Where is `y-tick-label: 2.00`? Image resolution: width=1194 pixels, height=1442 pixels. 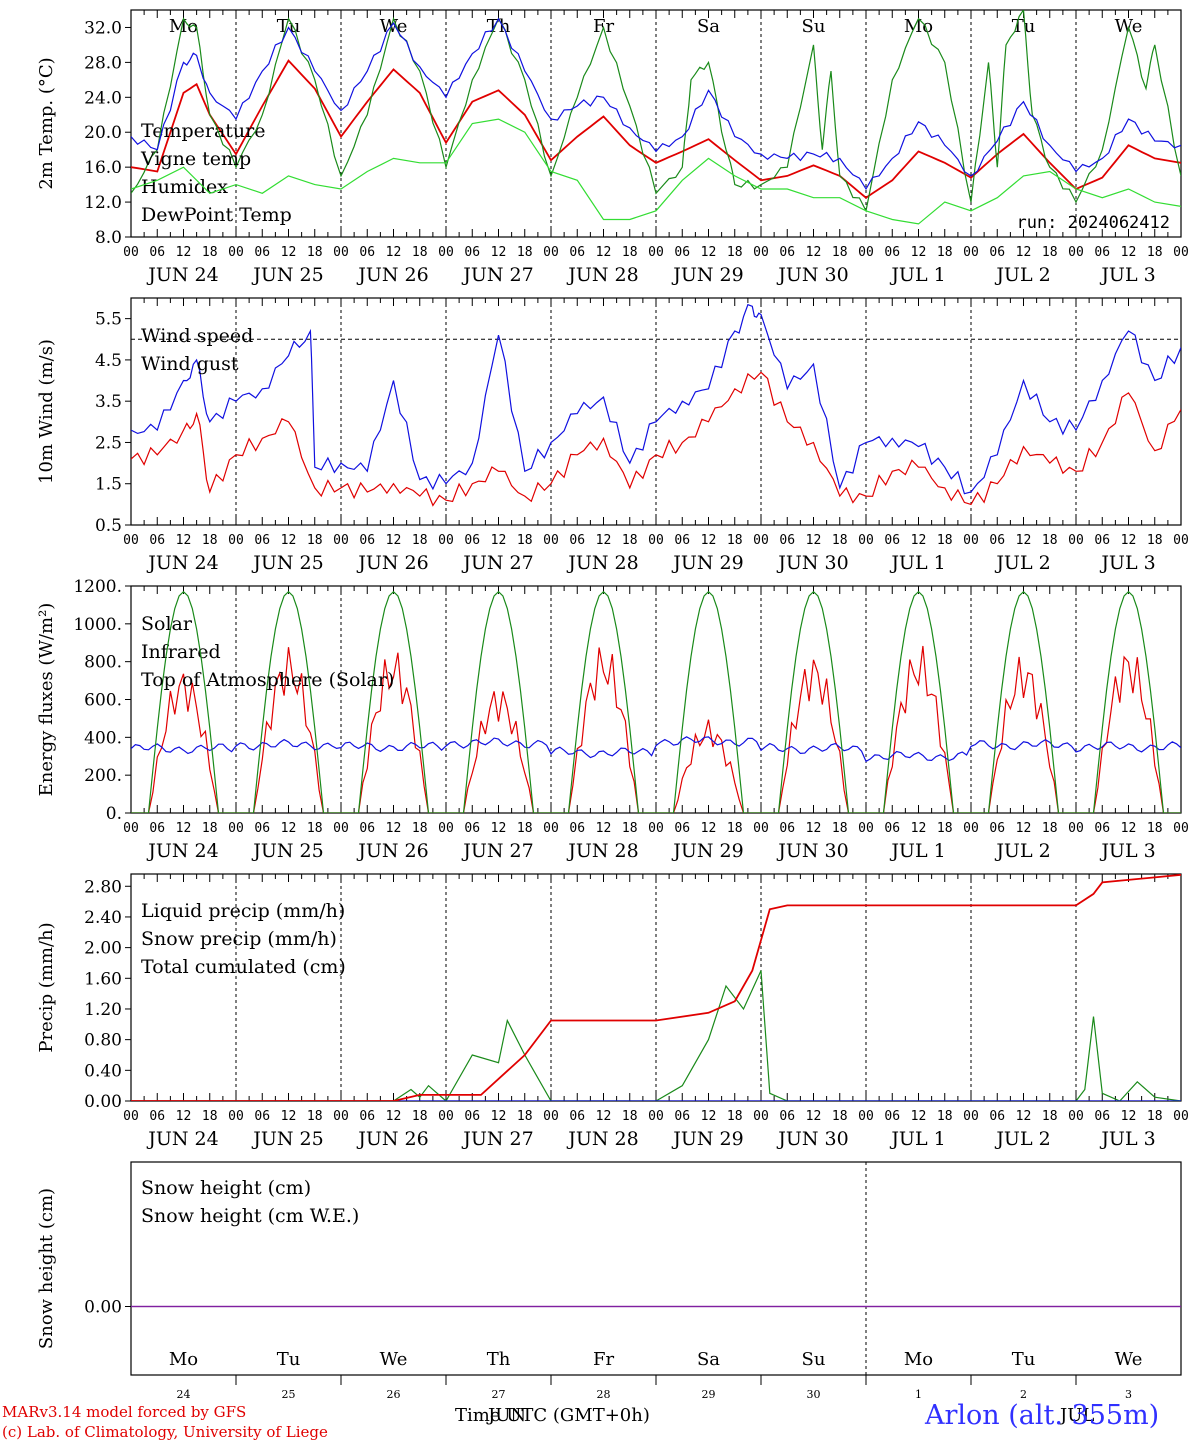 y-tick-label: 2.00 is located at coordinates (103, 949).